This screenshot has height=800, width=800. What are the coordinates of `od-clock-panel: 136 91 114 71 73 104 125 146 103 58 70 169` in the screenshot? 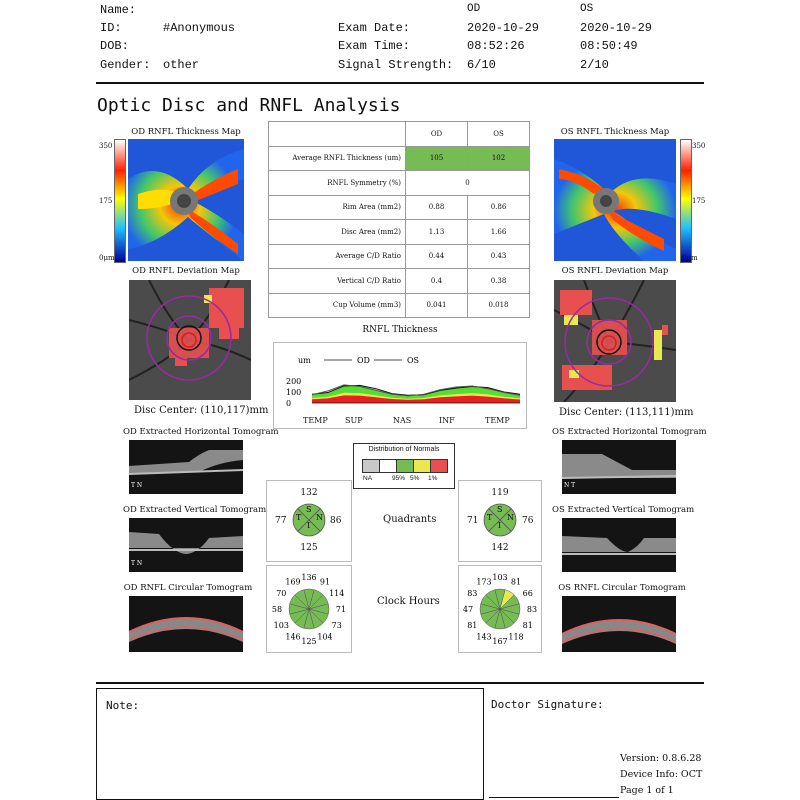 It's located at (309, 609).